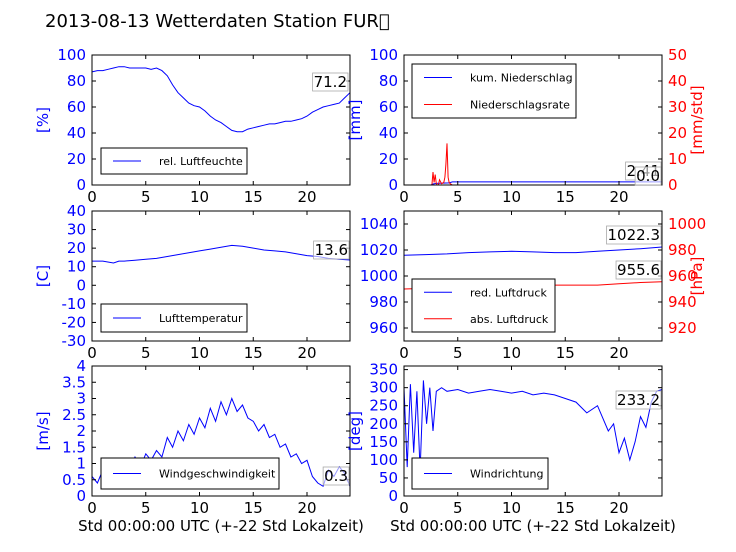 This screenshot has height=552, width=736. What do you see at coordinates (677, 81) in the screenshot?
I see `y-right-tick-label: 40` at bounding box center [677, 81].